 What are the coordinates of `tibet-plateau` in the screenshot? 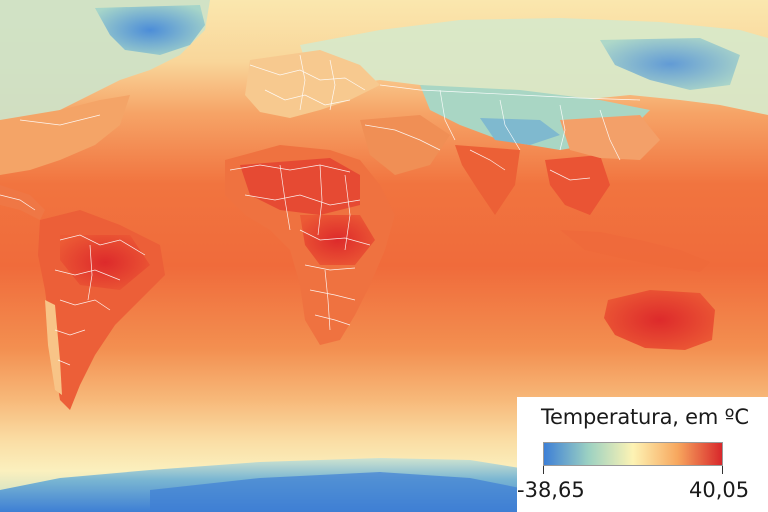 It's located at (520, 131).